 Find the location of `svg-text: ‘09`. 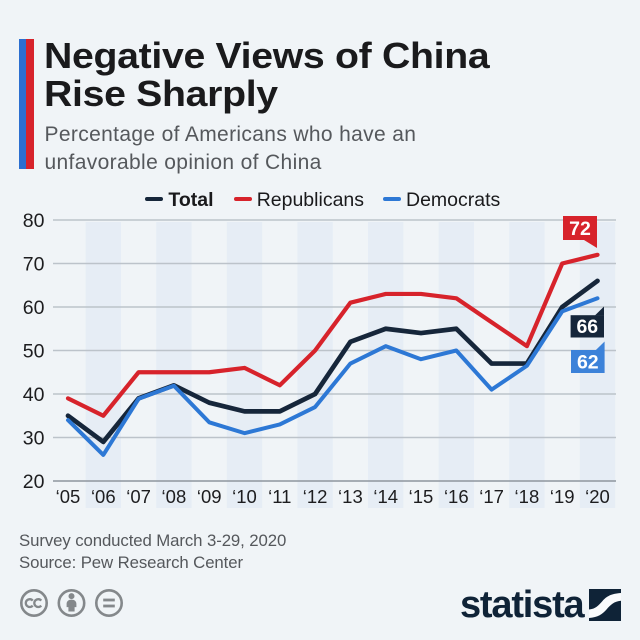

svg-text: ‘09 is located at coordinates (209, 496).